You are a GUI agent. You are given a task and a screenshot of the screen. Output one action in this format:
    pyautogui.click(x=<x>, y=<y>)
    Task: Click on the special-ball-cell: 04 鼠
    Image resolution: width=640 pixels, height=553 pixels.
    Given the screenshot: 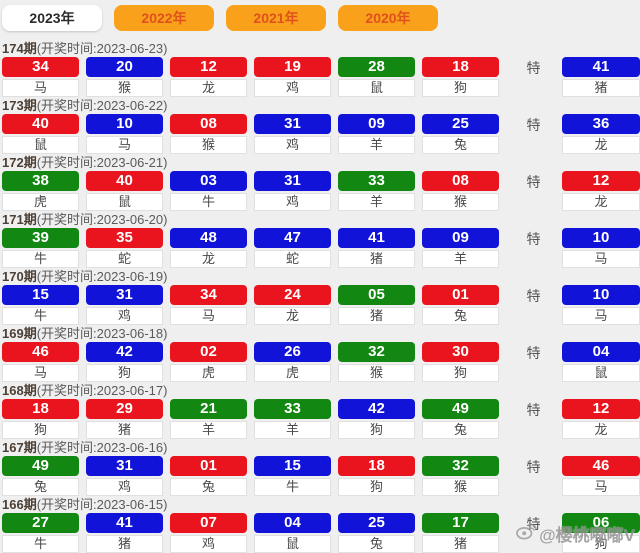 What is the action you would take?
    pyautogui.click(x=601, y=362)
    